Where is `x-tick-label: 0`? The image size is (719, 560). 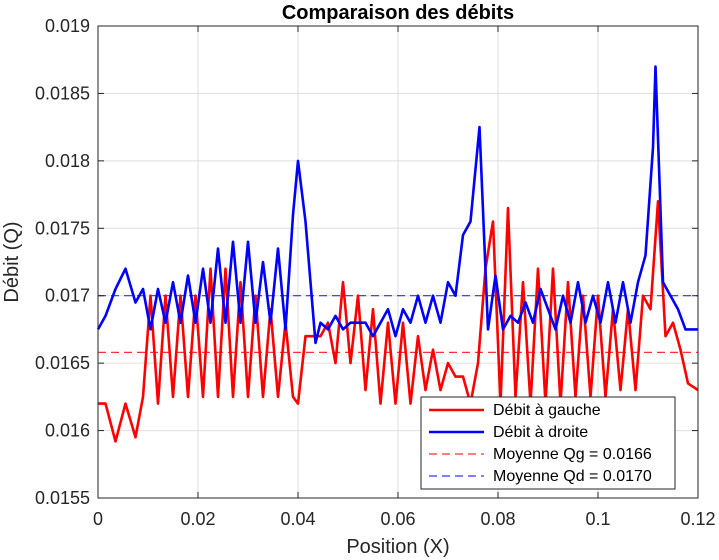
x-tick-label: 0 is located at coordinates (98, 519).